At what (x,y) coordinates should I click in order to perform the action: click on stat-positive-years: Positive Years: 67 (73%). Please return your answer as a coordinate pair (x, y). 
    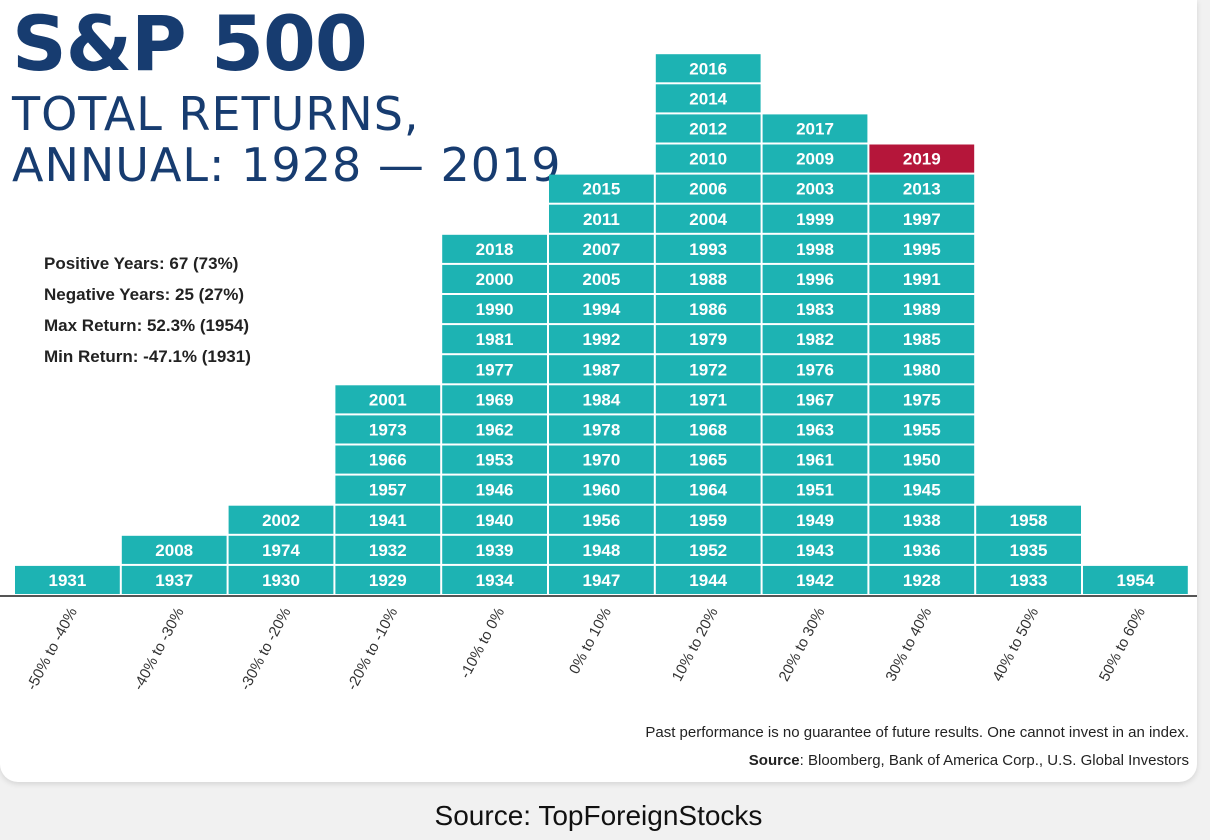
    Looking at the image, I should click on (141, 263).